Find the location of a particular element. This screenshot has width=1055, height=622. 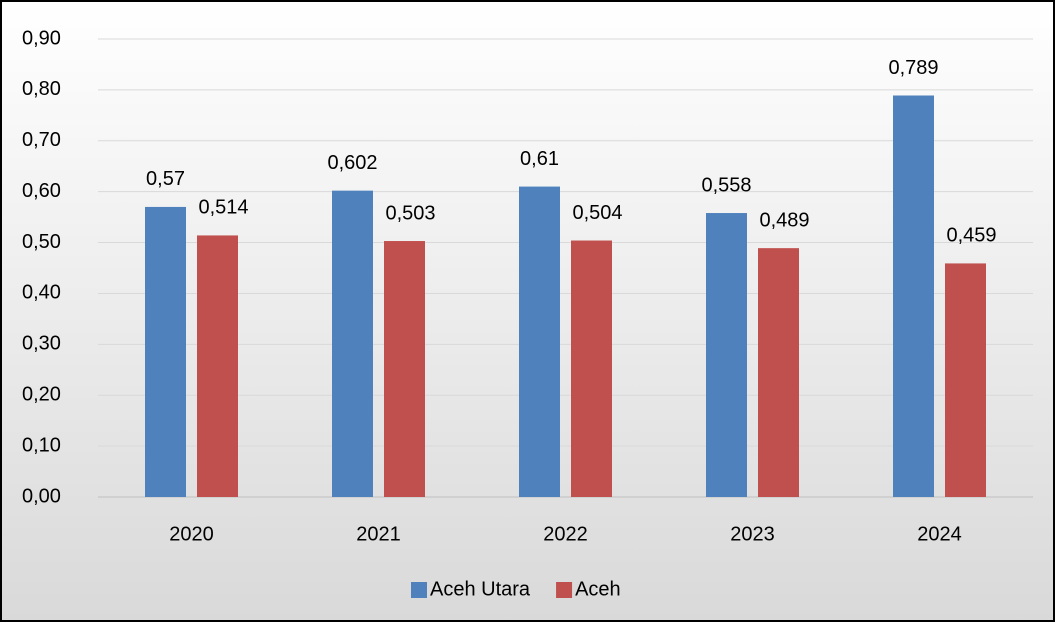

legend-label: Aceh is located at coordinates (598, 589).